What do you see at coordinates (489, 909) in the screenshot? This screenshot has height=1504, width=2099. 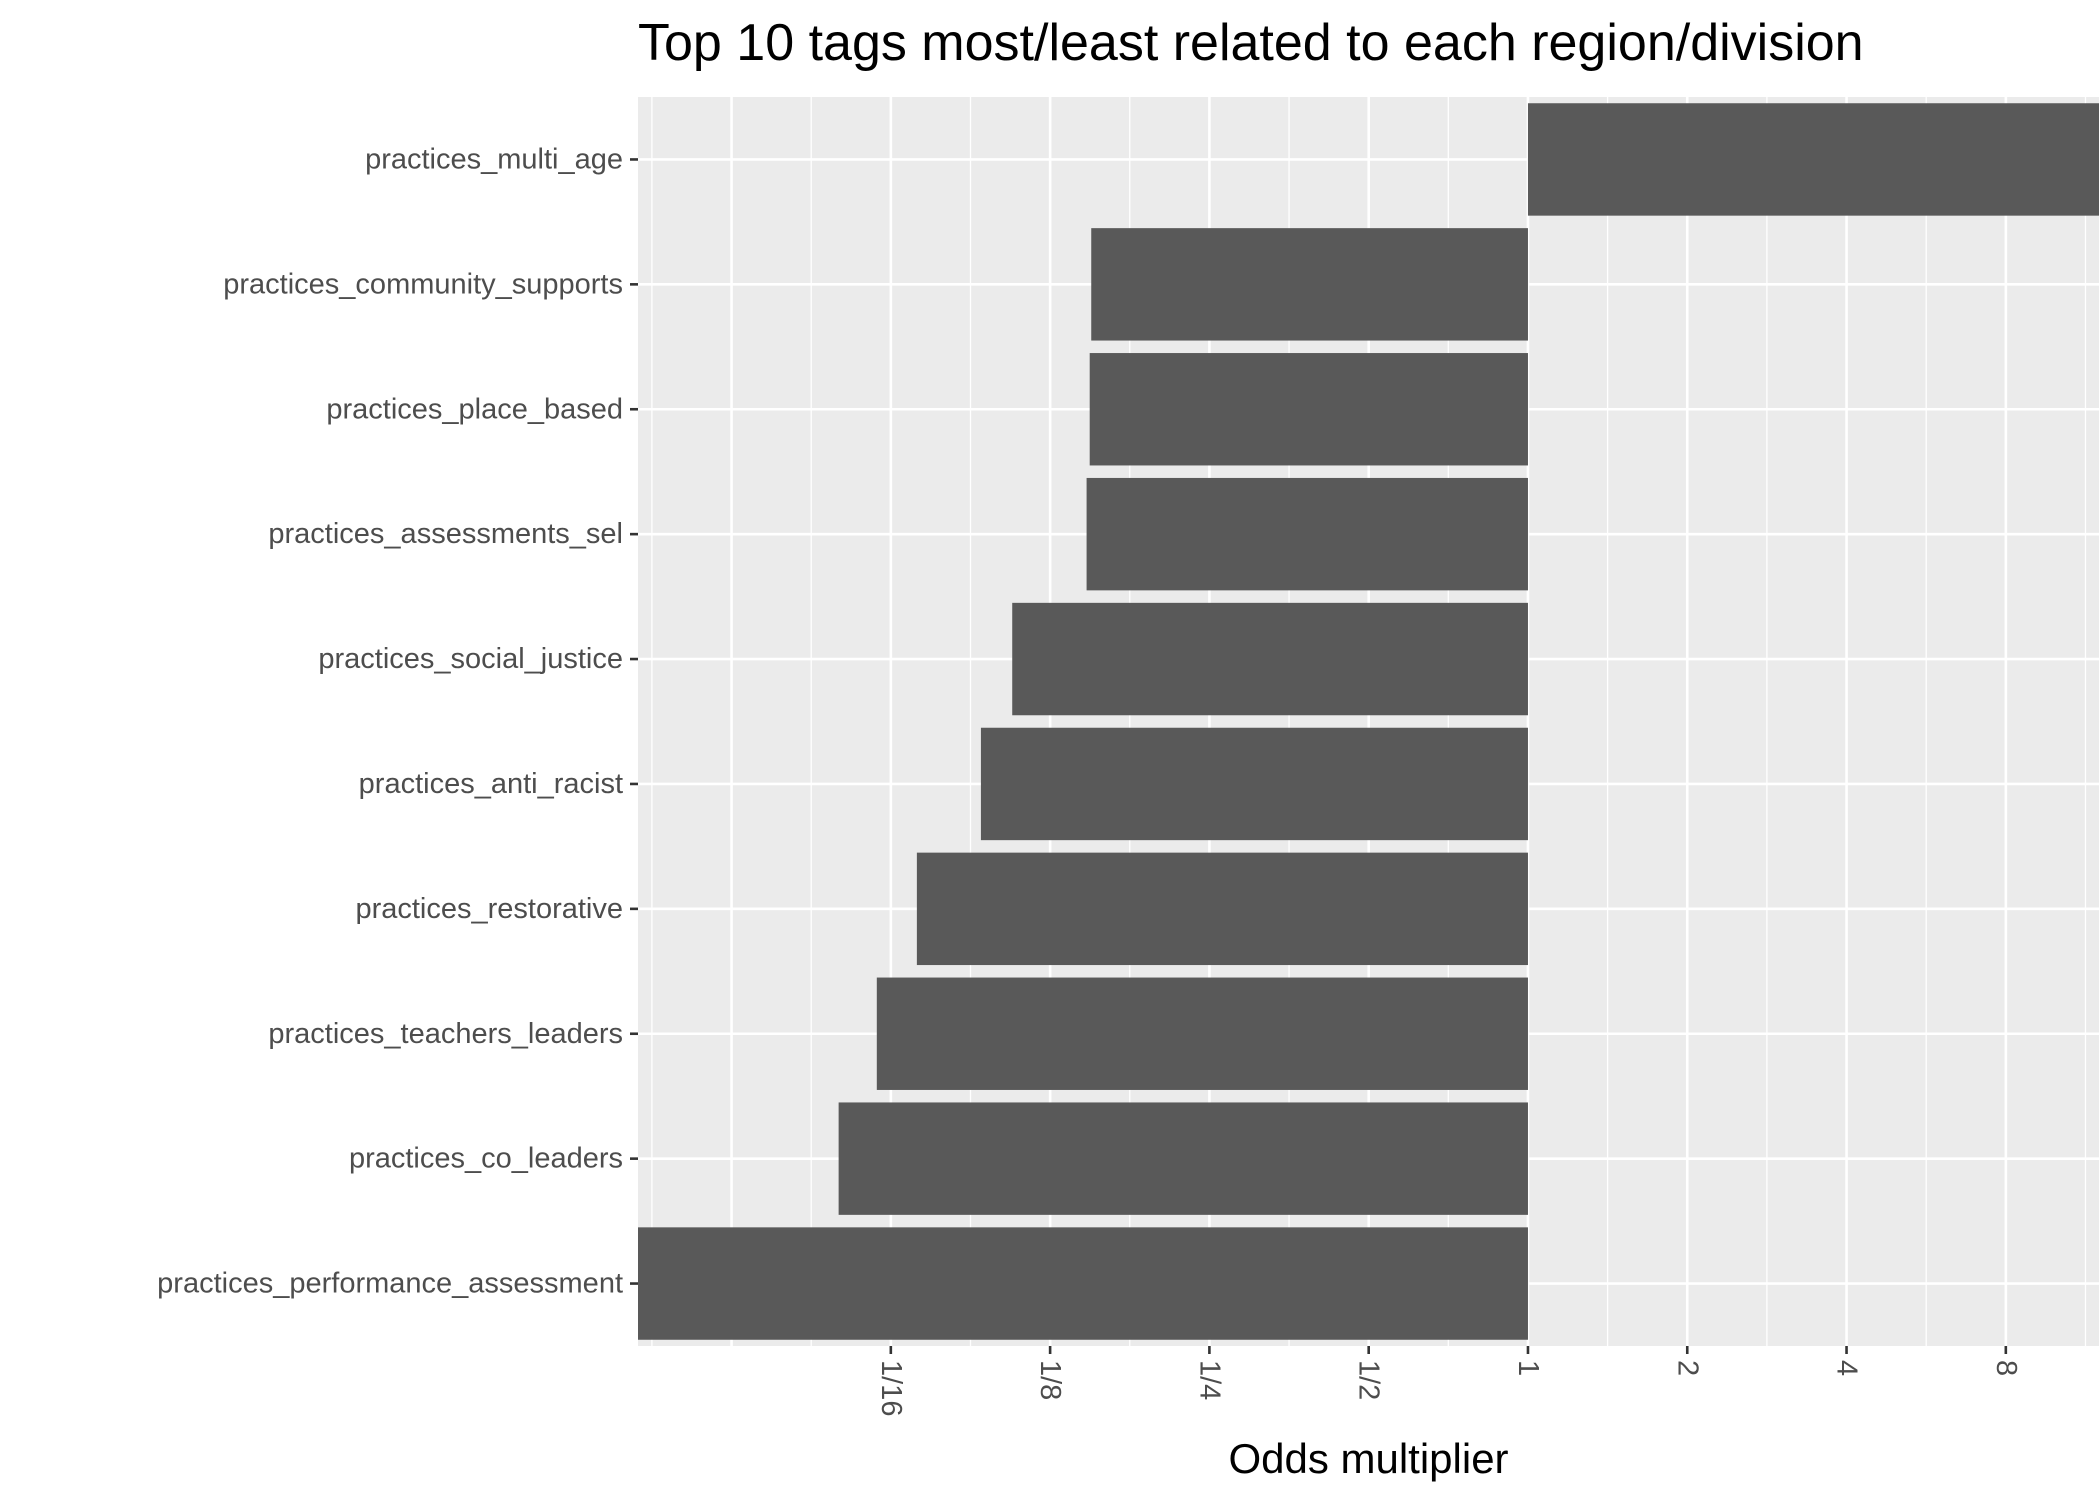 I see `y-tick-label: practices_restorative` at bounding box center [489, 909].